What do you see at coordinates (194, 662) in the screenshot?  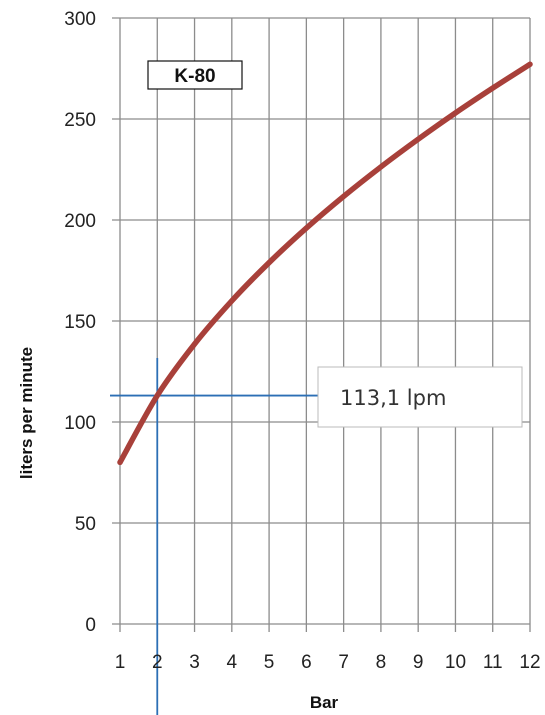 I see `x-tick-label: 3` at bounding box center [194, 662].